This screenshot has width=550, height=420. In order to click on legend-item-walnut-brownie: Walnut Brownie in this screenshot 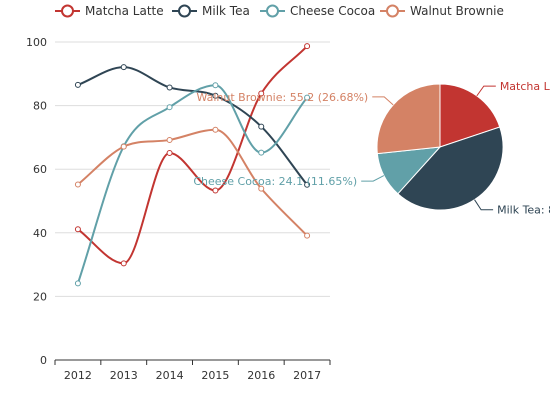, I will do `click(442, 11)`.